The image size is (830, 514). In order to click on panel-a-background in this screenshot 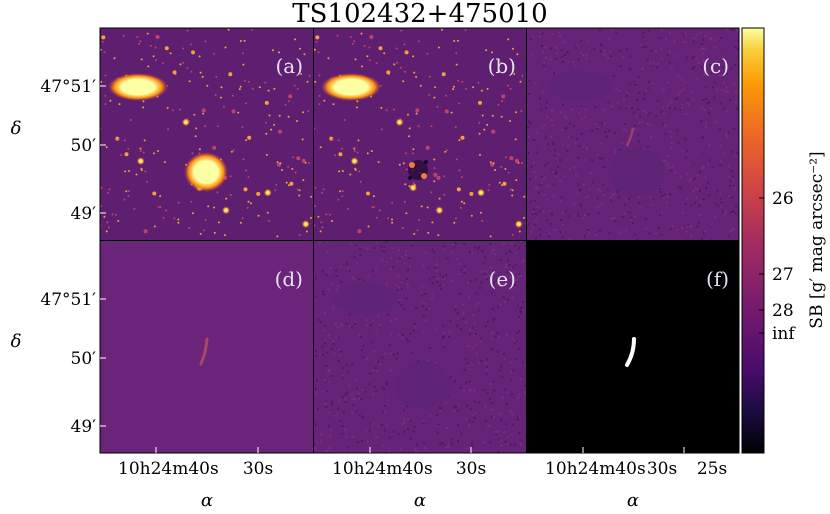, I will do `click(206, 134)`.